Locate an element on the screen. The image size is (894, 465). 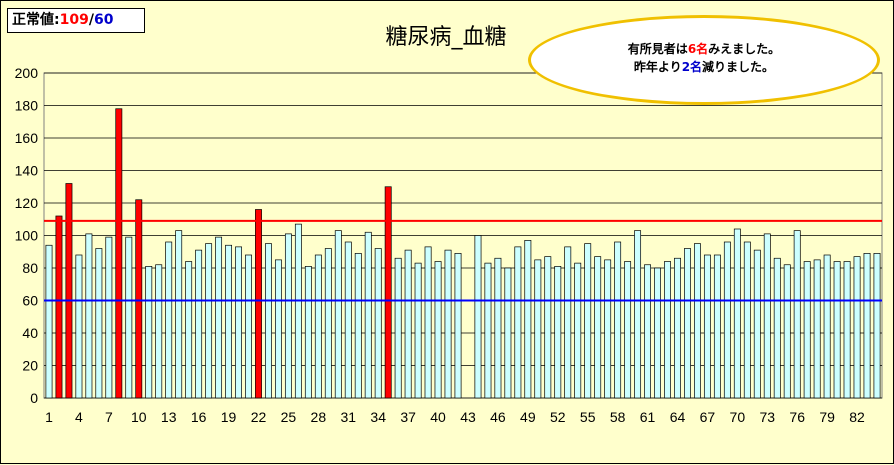
normal-value-low: 60 is located at coordinates (103, 20).